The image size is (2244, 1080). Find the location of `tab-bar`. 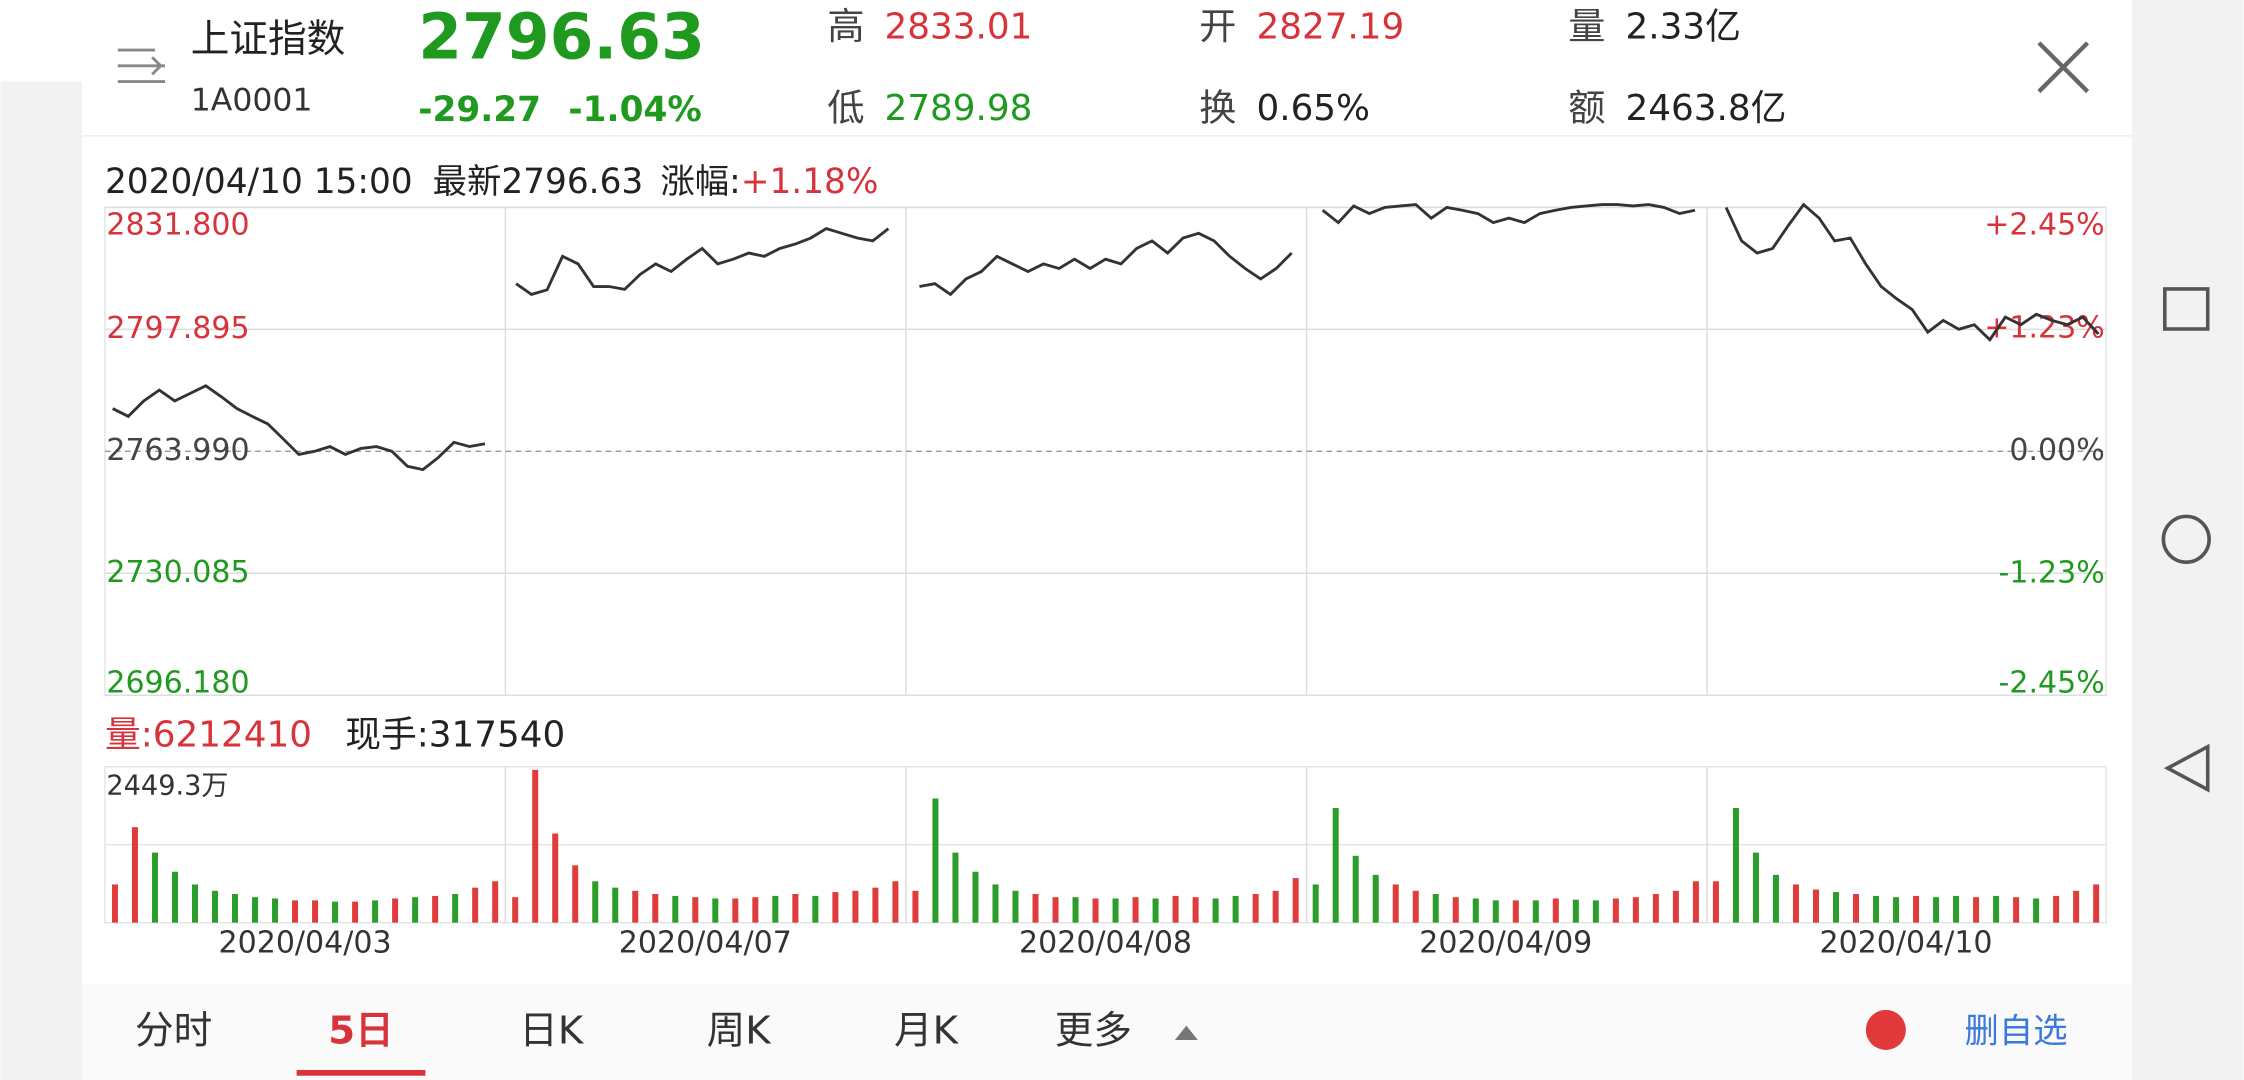

tab-bar is located at coordinates (1107, 1032).